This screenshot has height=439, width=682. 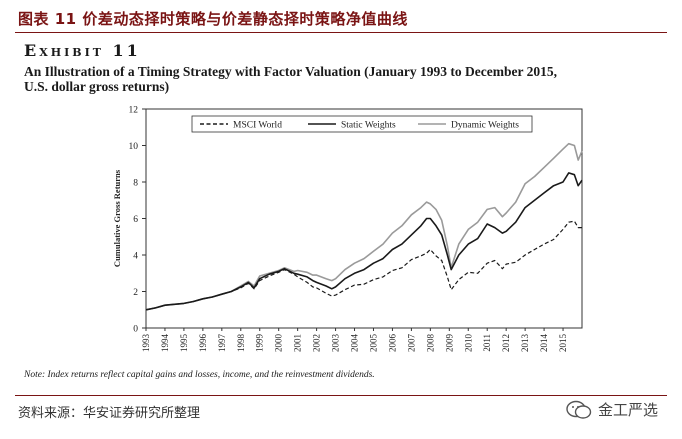 I want to click on x-tick-label: 2000, so click(x=279, y=343).